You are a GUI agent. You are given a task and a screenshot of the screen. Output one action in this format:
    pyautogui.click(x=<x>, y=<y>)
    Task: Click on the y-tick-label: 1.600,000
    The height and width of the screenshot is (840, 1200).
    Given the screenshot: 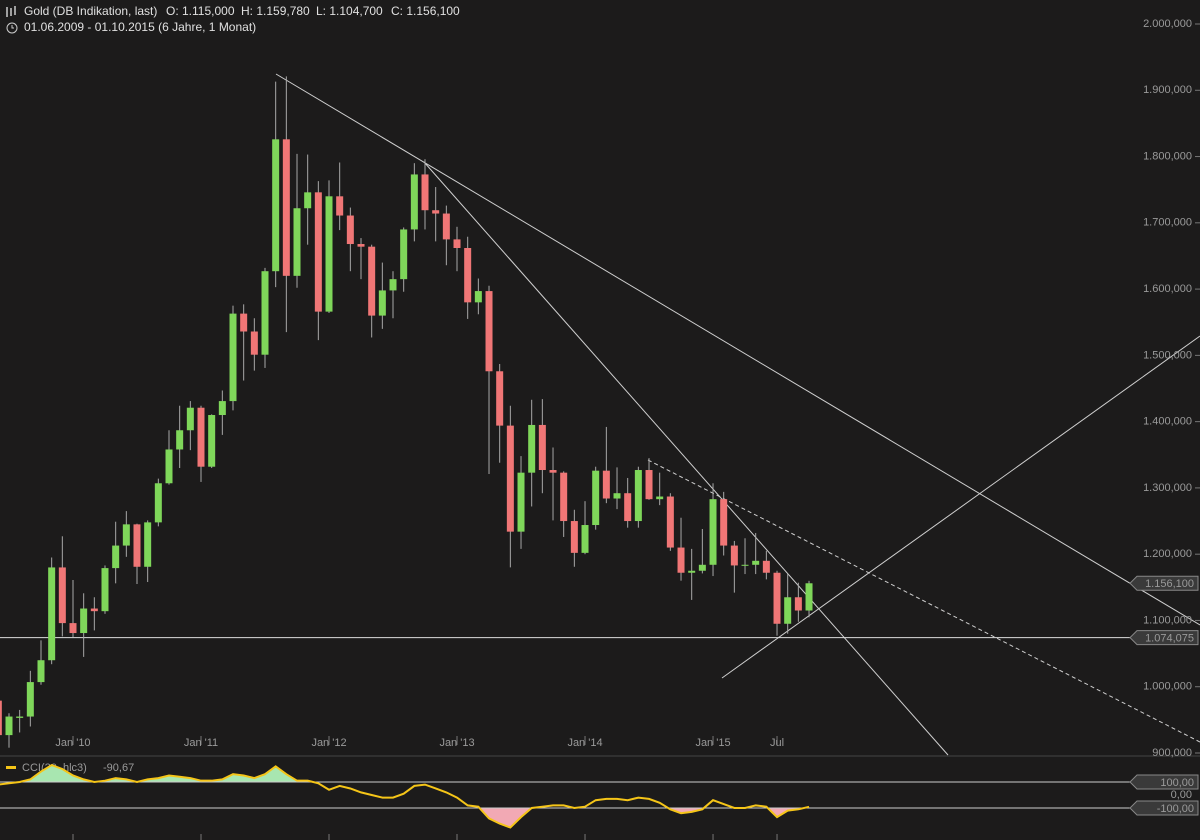 What is the action you would take?
    pyautogui.click(x=1167, y=289)
    